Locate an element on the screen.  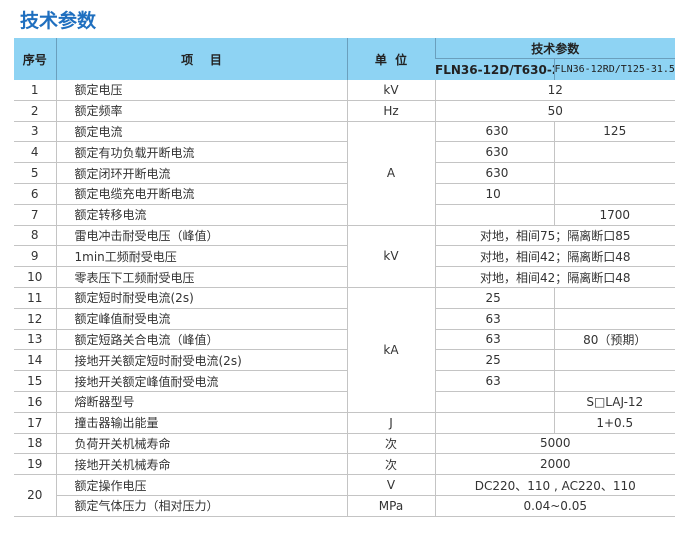
row-value: DC220、110 , AC220、110 is located at coordinates (555, 485).